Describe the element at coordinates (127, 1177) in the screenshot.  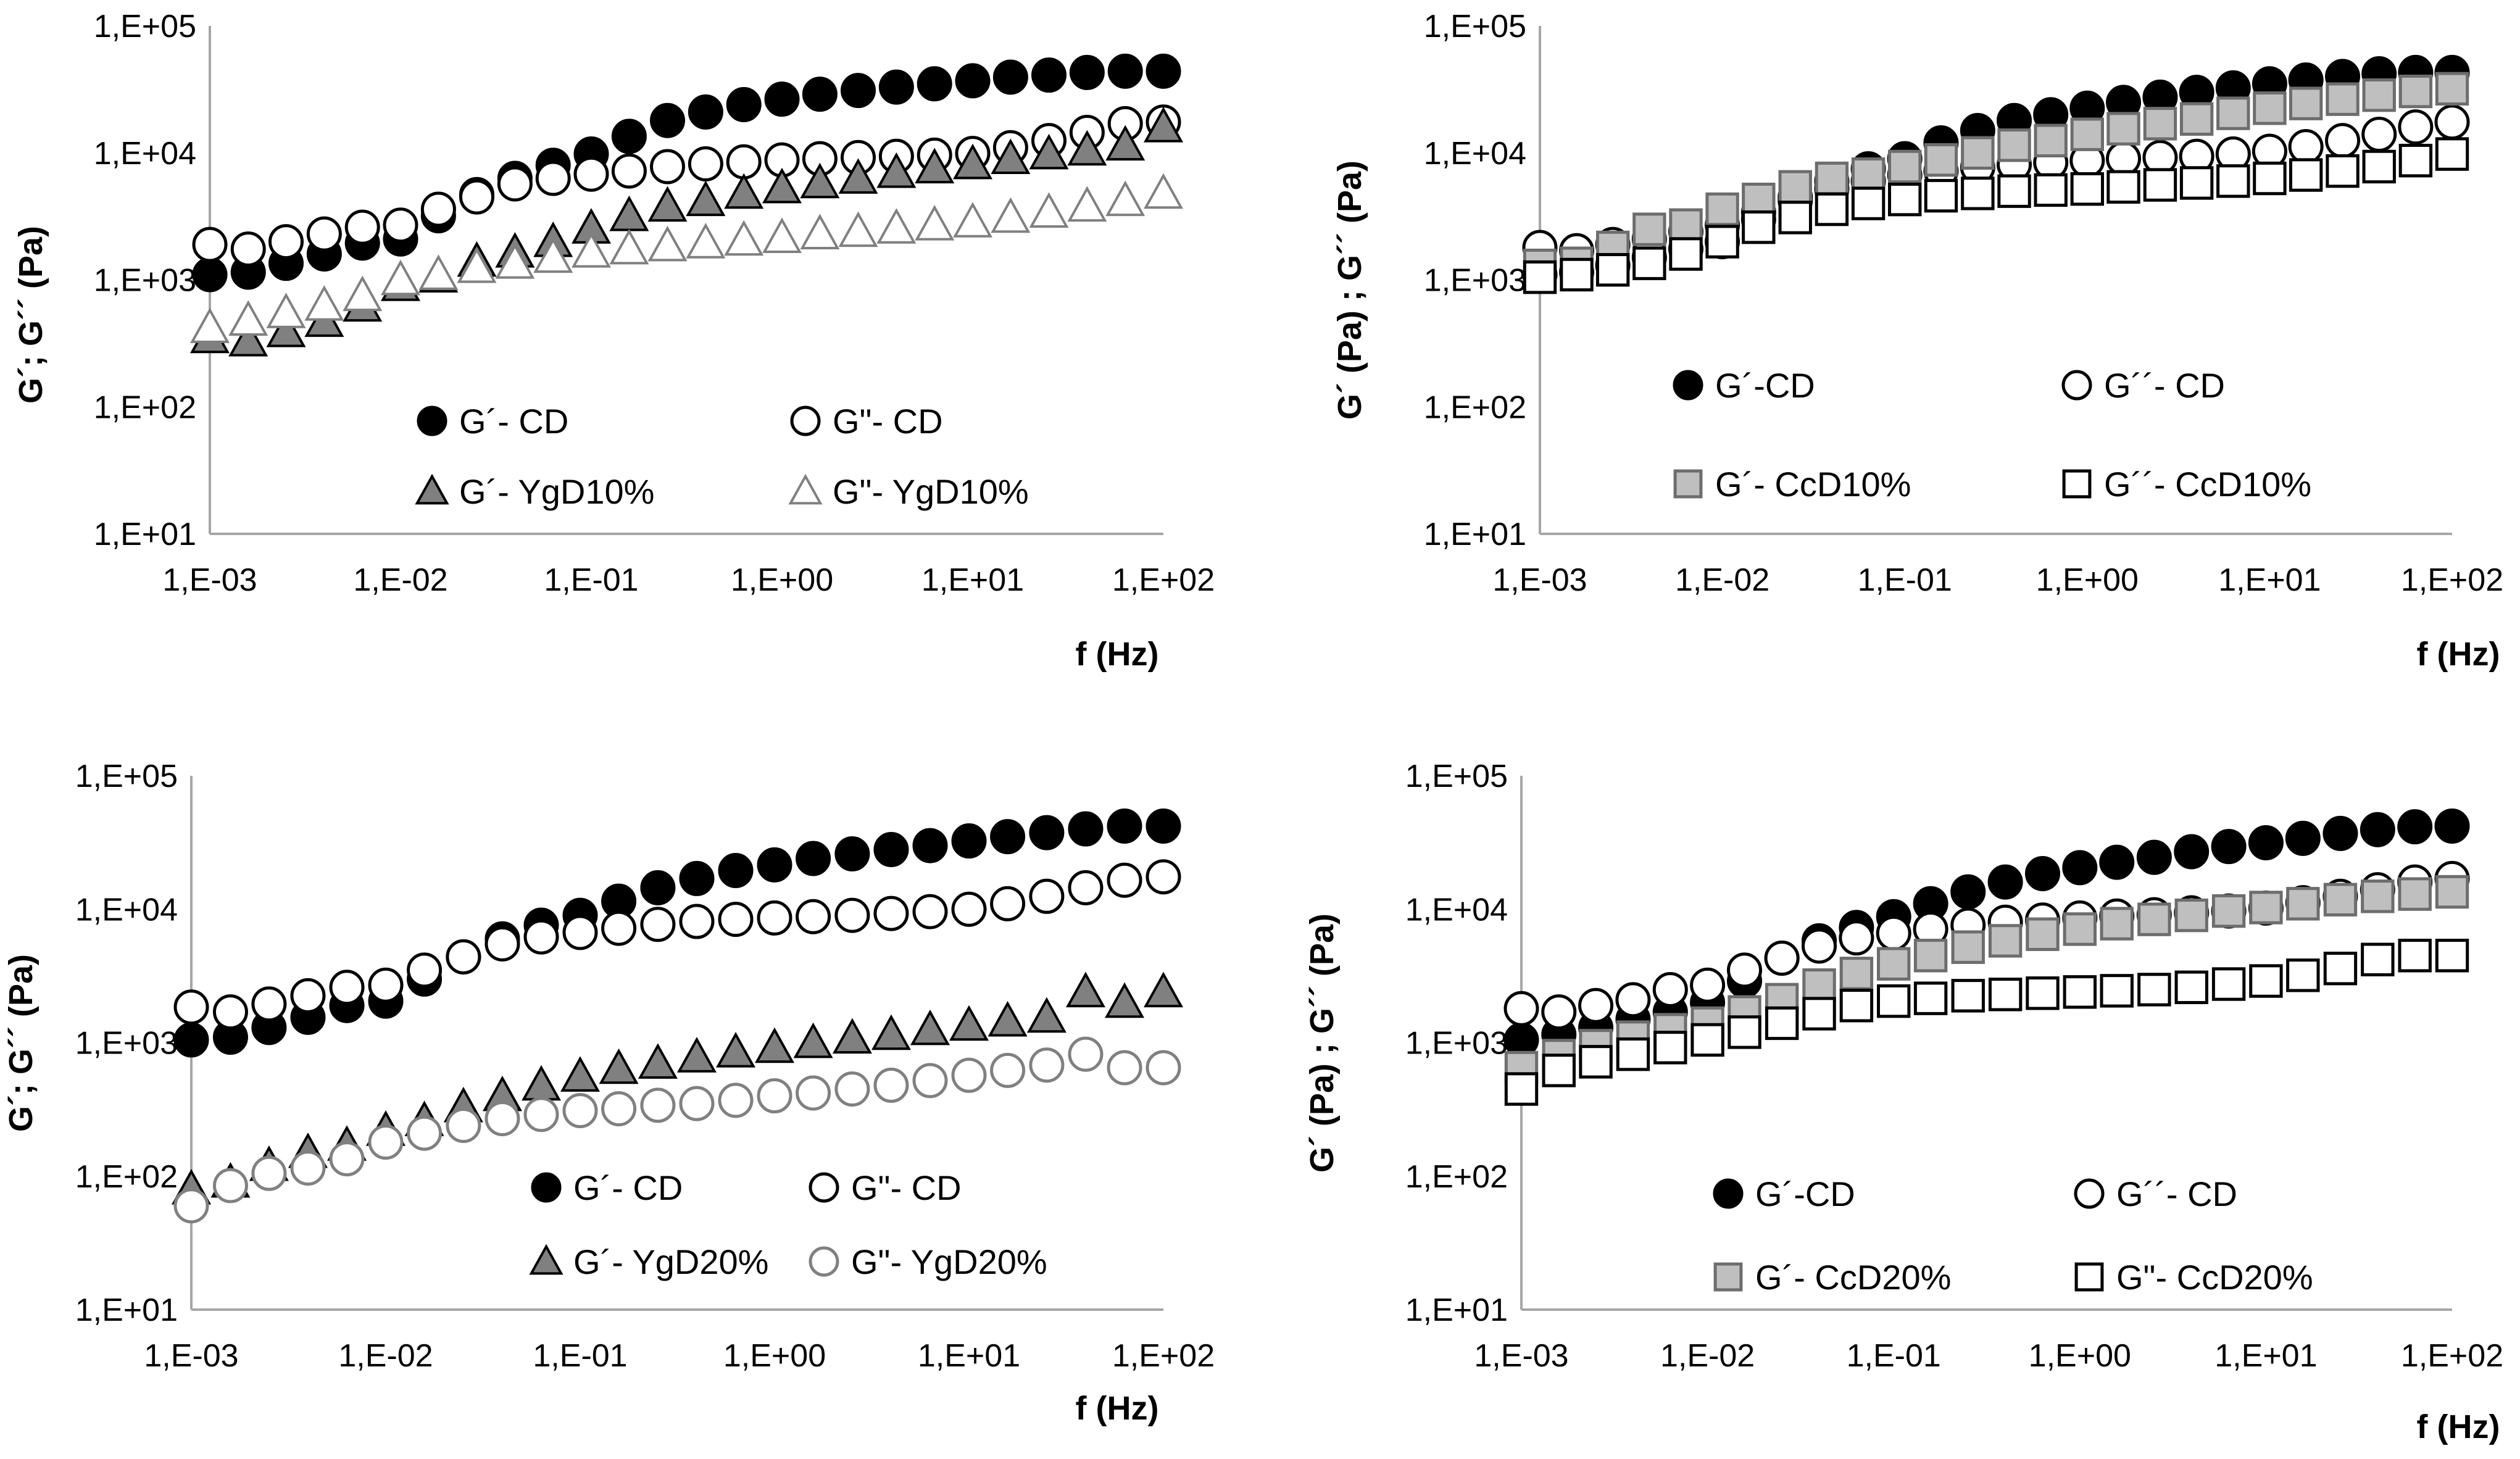
I see `y-tick-label: 1,E+02` at that location.